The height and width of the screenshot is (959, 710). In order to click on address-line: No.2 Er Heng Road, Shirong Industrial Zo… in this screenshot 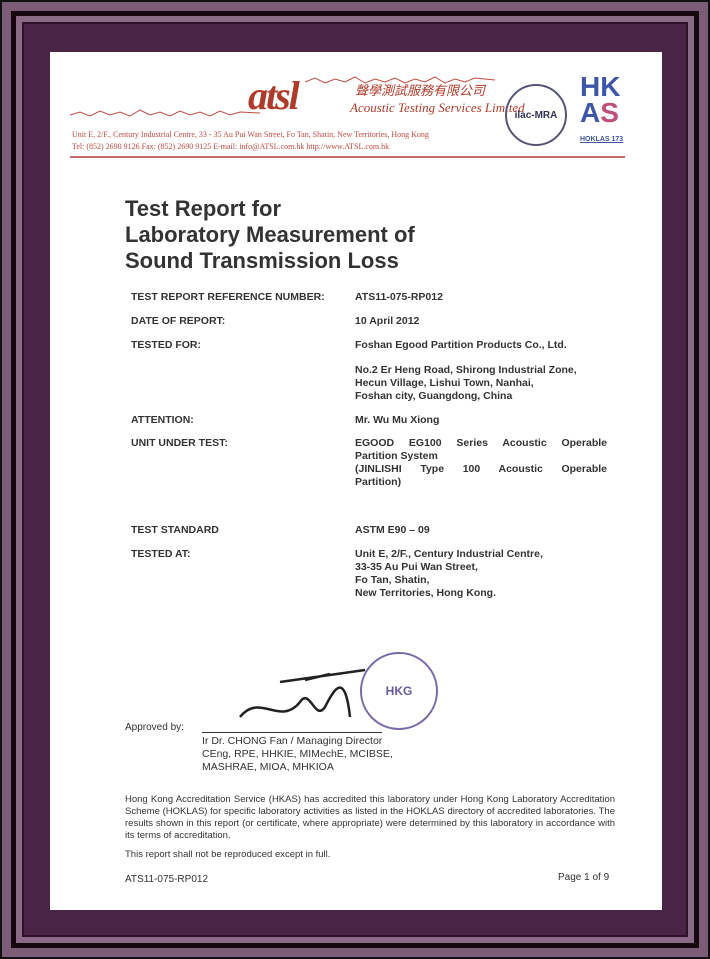, I will do `click(466, 370)`.